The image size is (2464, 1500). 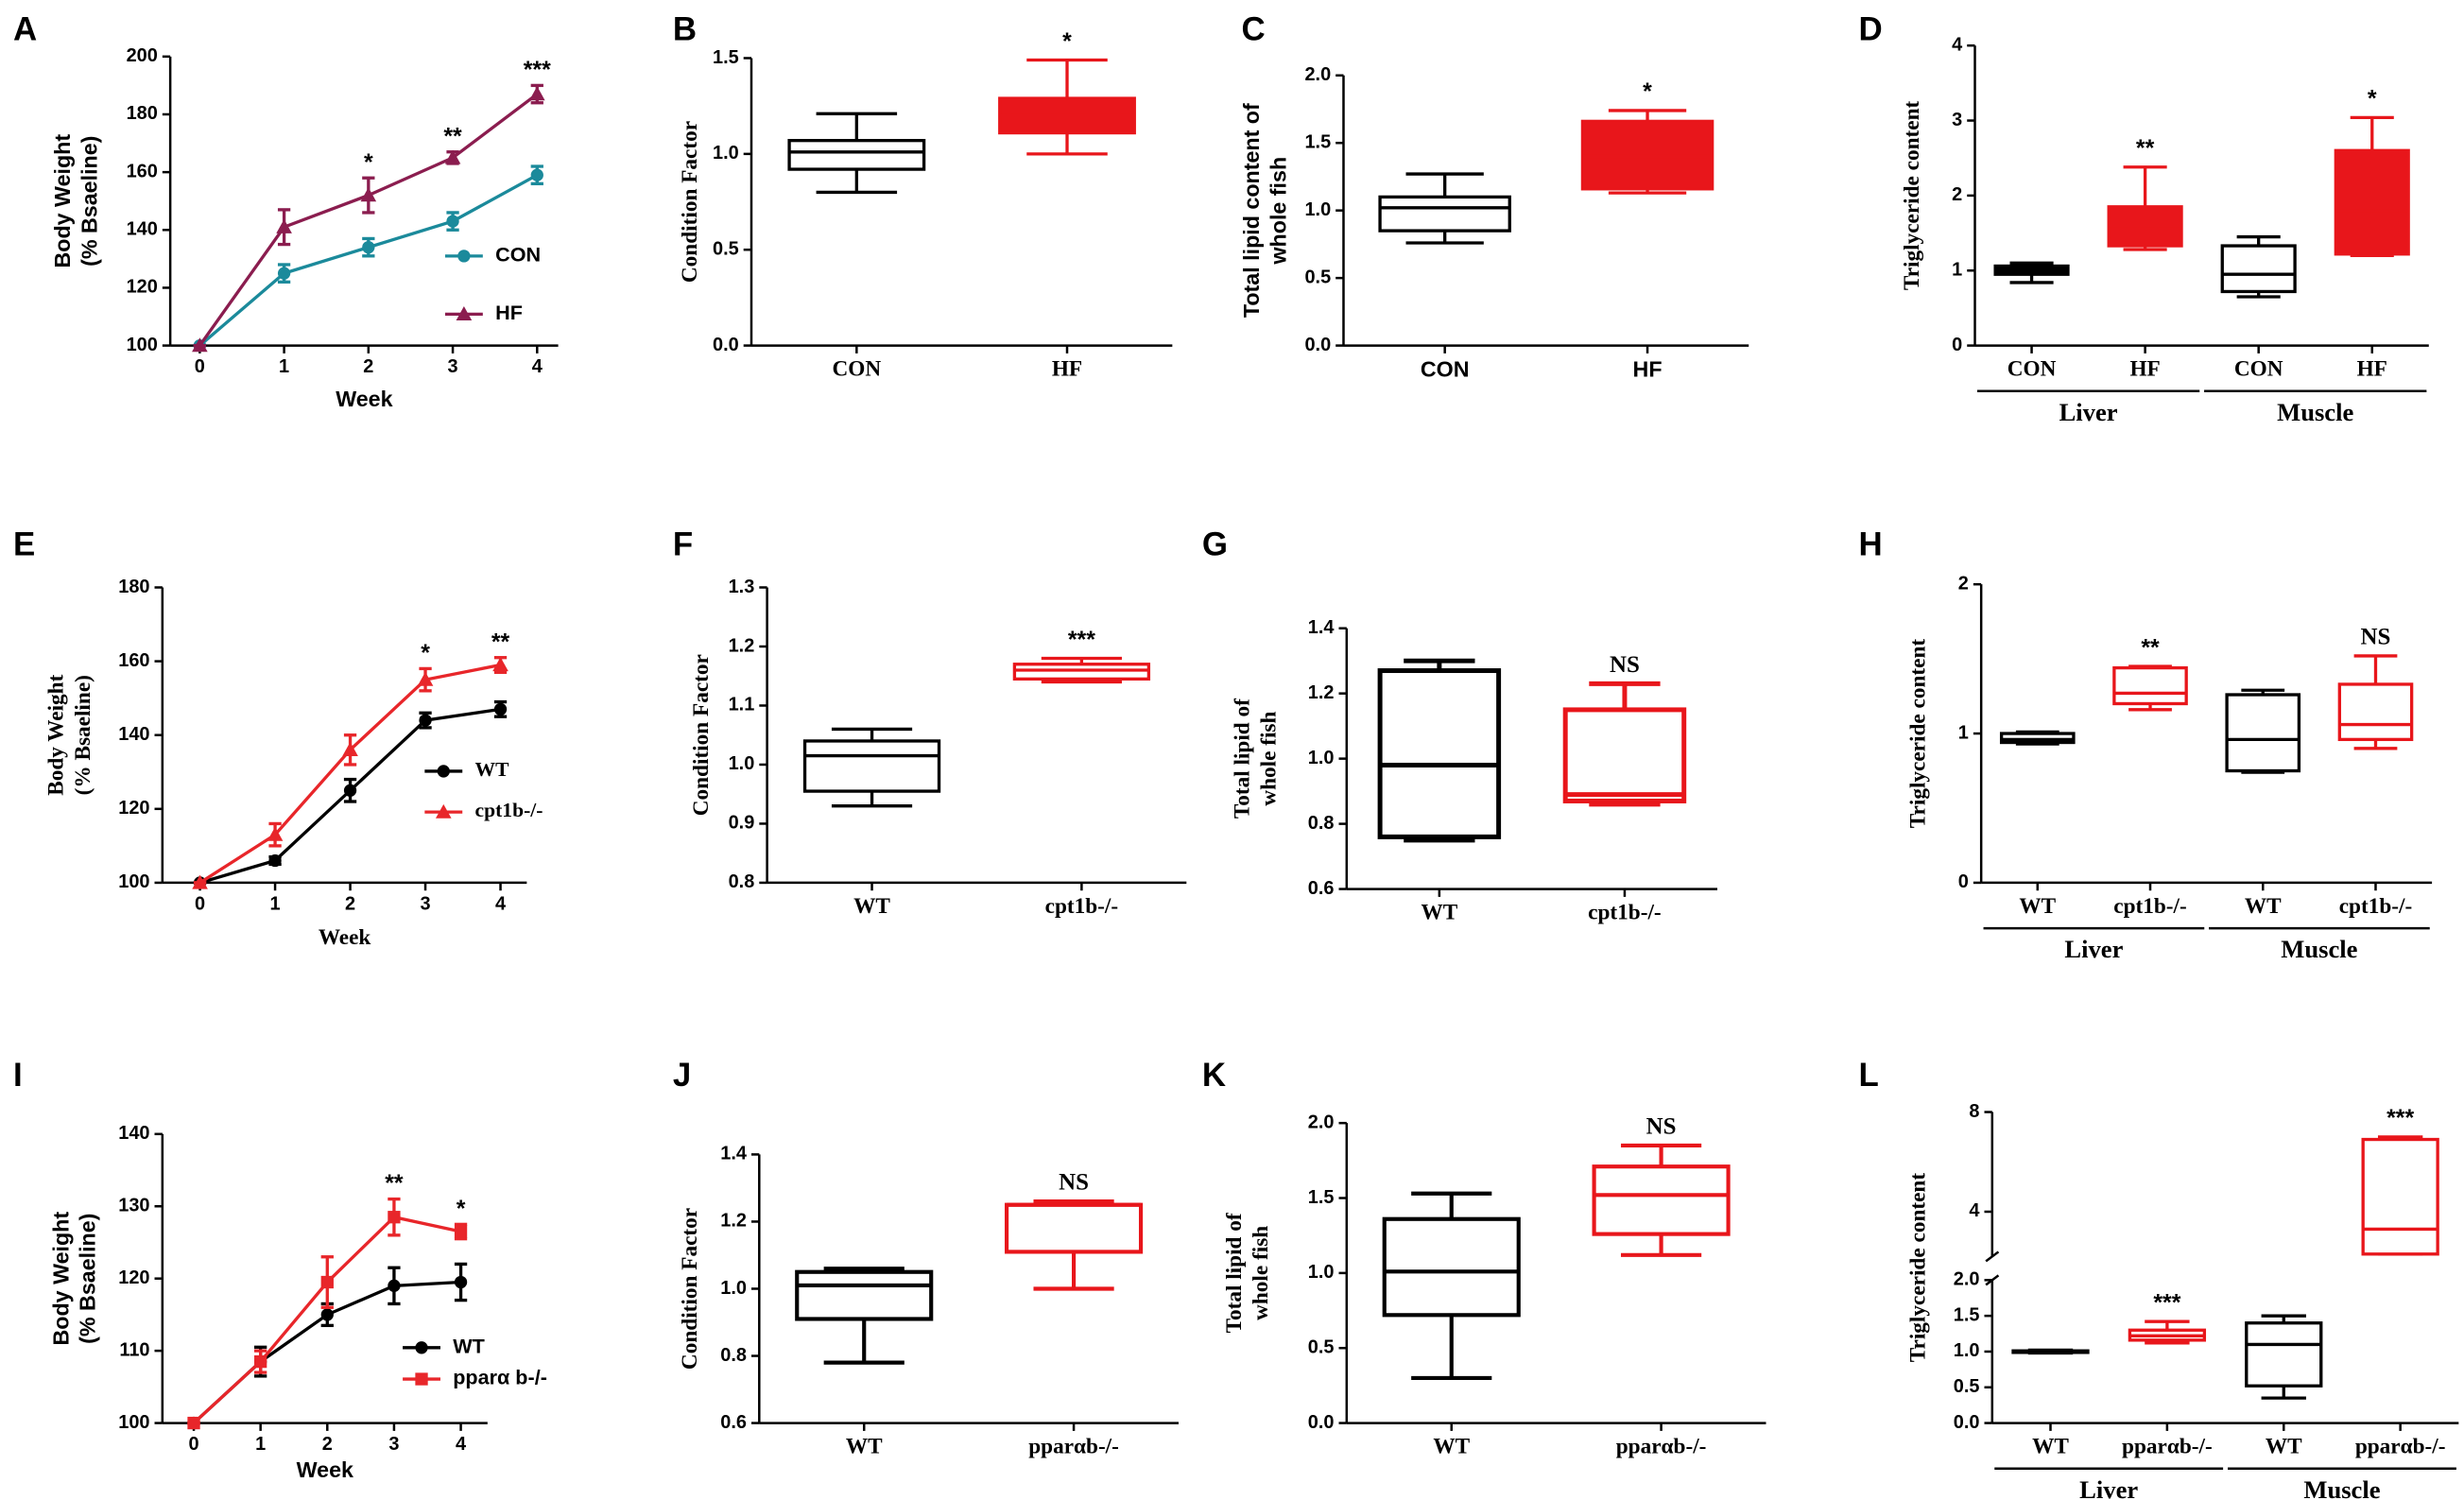 What do you see at coordinates (733, 1154) in the screenshot?
I see `y-tick-label: 1.4` at bounding box center [733, 1154].